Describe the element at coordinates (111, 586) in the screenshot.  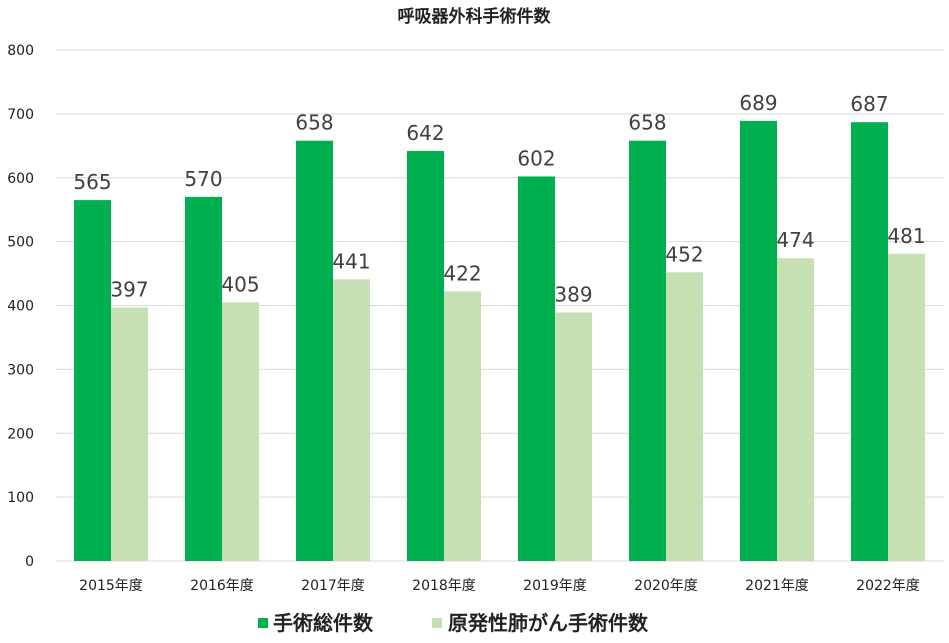
I see `x-tick-label: 2015年度` at that location.